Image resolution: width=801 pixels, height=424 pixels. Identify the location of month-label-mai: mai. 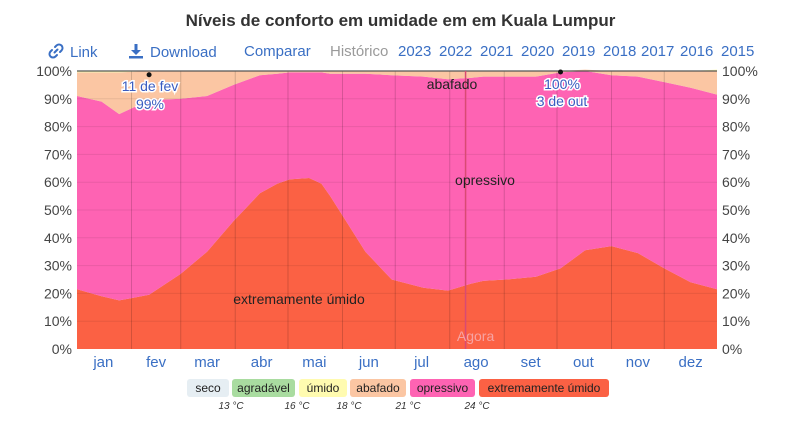
(314, 362).